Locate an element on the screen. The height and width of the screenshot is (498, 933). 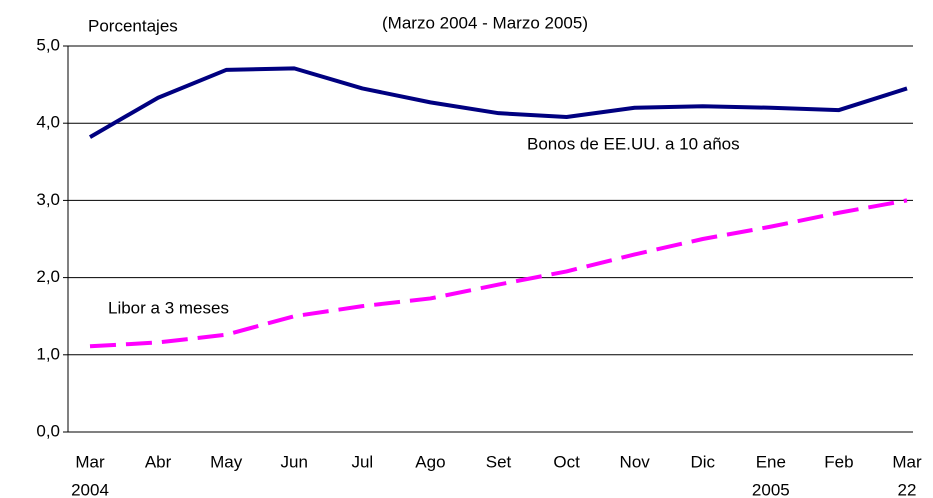
y-axis-label: Porcentajes is located at coordinates (133, 25).